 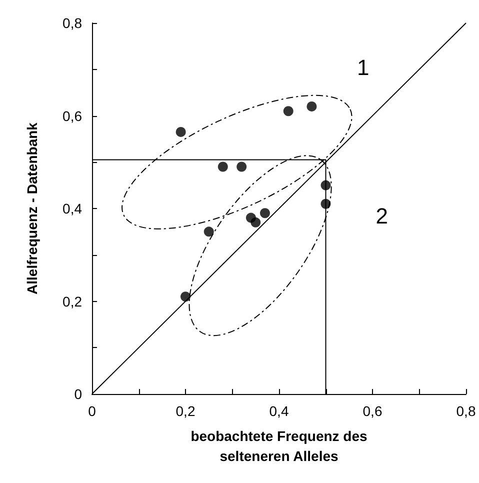 What do you see at coordinates (382, 216) in the screenshot?
I see `annotation: 2` at bounding box center [382, 216].